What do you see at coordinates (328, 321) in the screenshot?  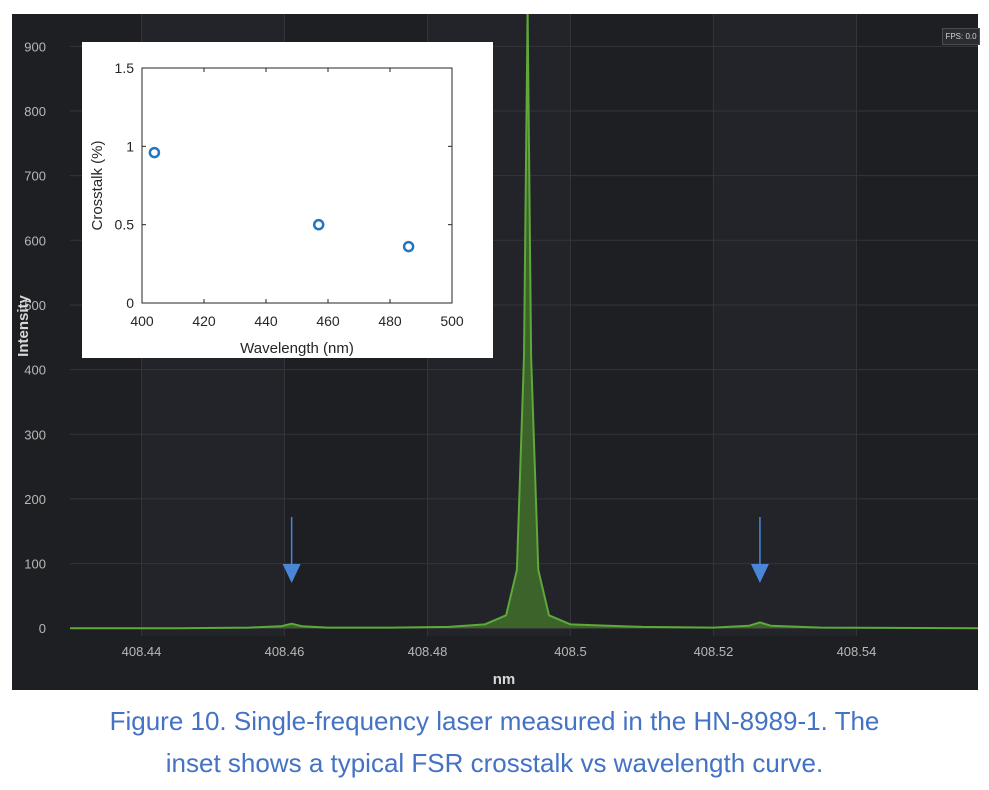 I see `inset-x-tick-label: 460` at bounding box center [328, 321].